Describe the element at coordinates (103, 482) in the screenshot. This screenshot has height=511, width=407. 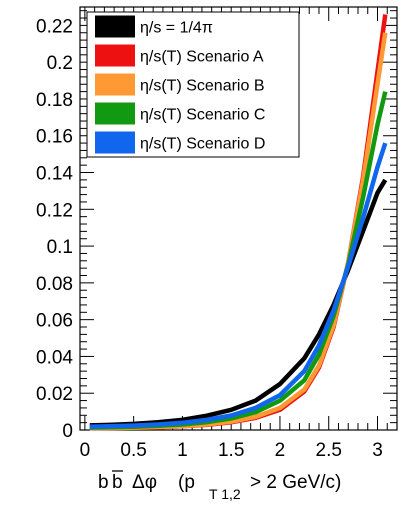
I see `x-axis-title-b1: b` at that location.